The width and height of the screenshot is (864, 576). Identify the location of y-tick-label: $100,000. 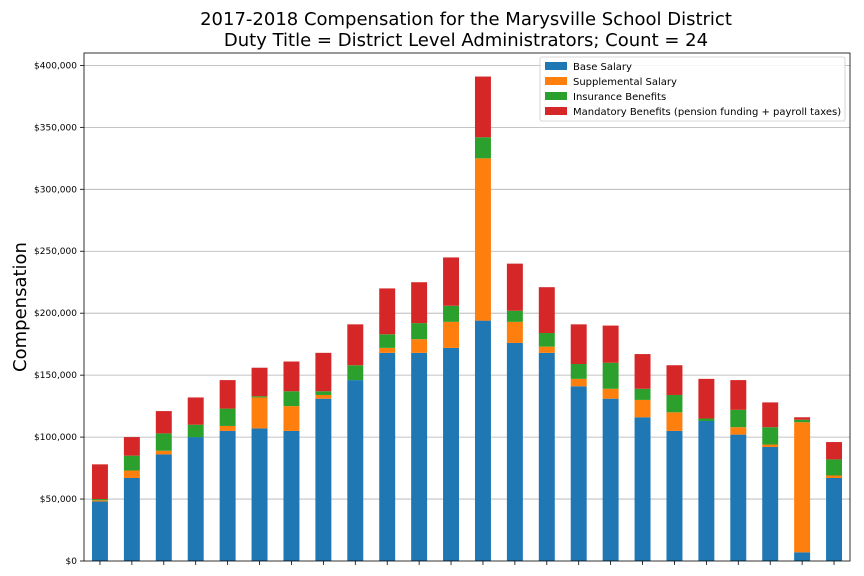
(55, 438).